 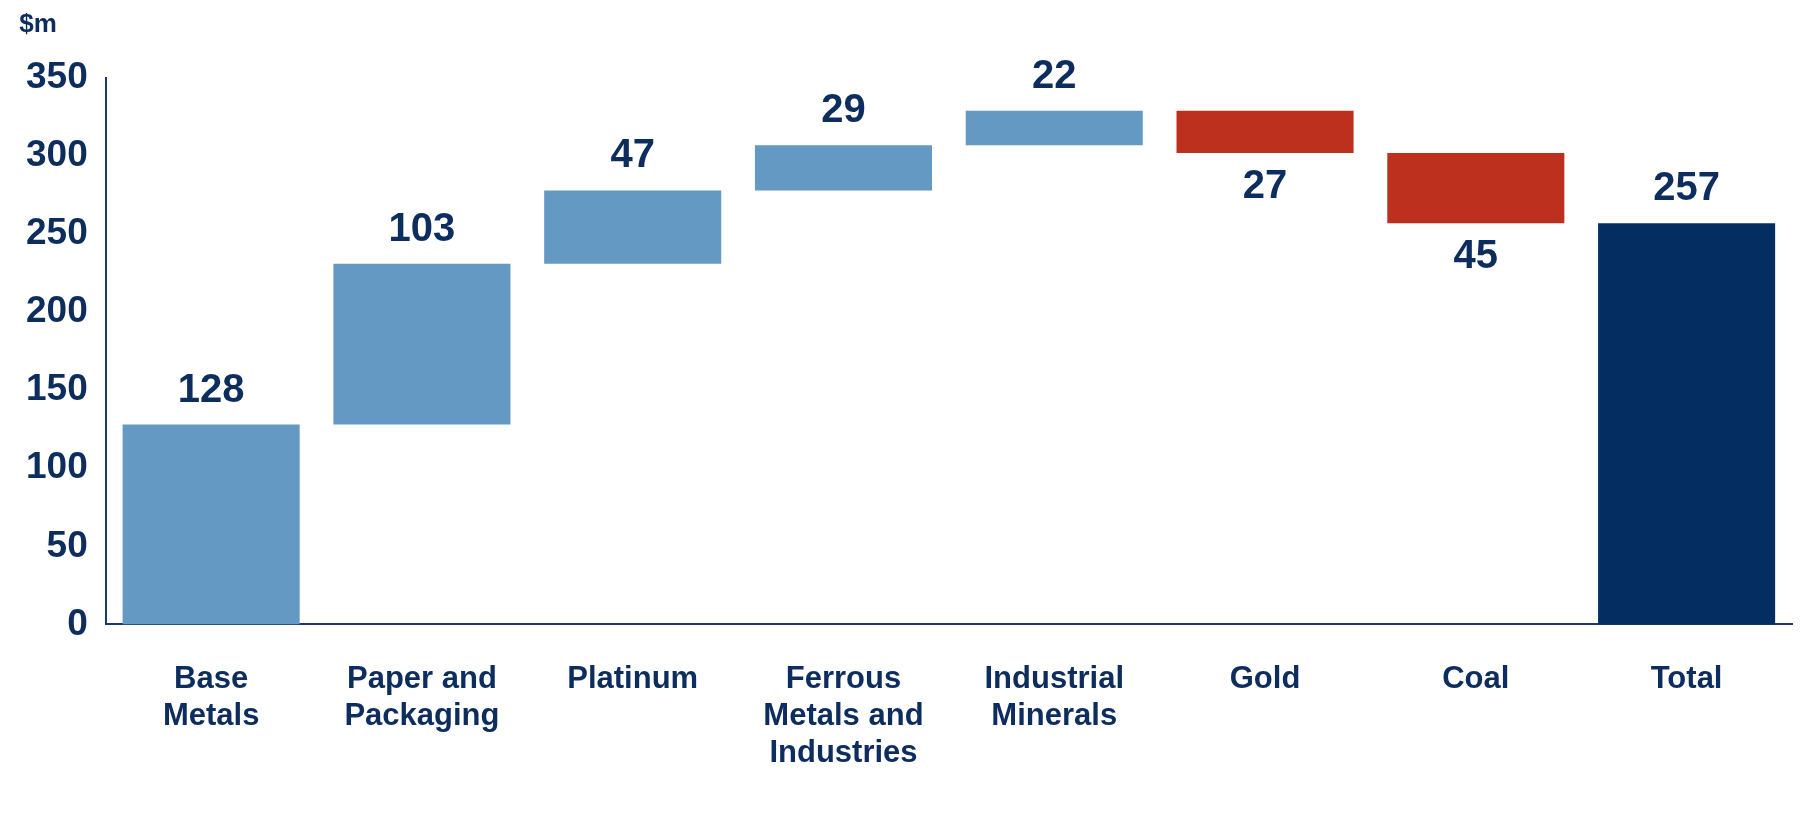 I want to click on x-tick-label: Paper and Packaging, so click(x=422, y=695).